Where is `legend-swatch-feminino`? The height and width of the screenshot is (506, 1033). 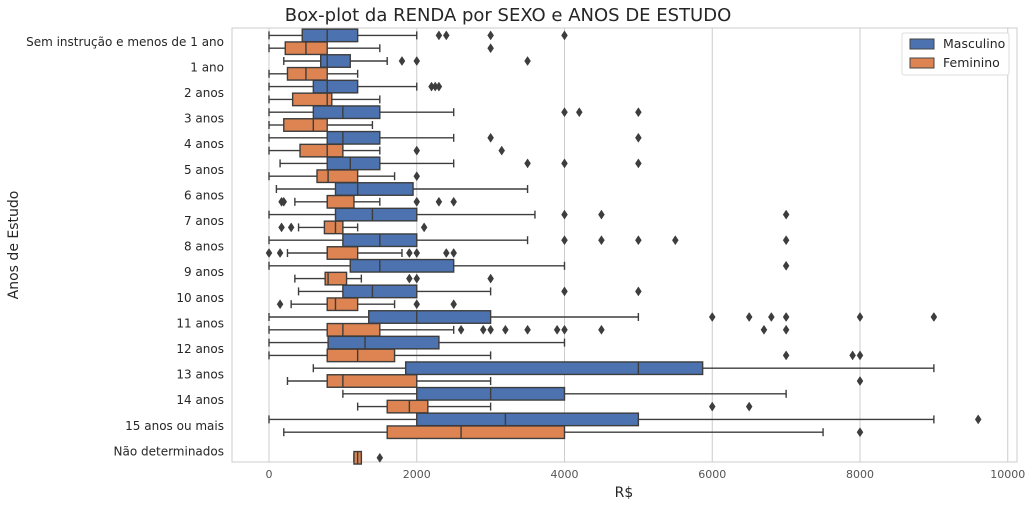 legend-swatch-feminino is located at coordinates (922, 63).